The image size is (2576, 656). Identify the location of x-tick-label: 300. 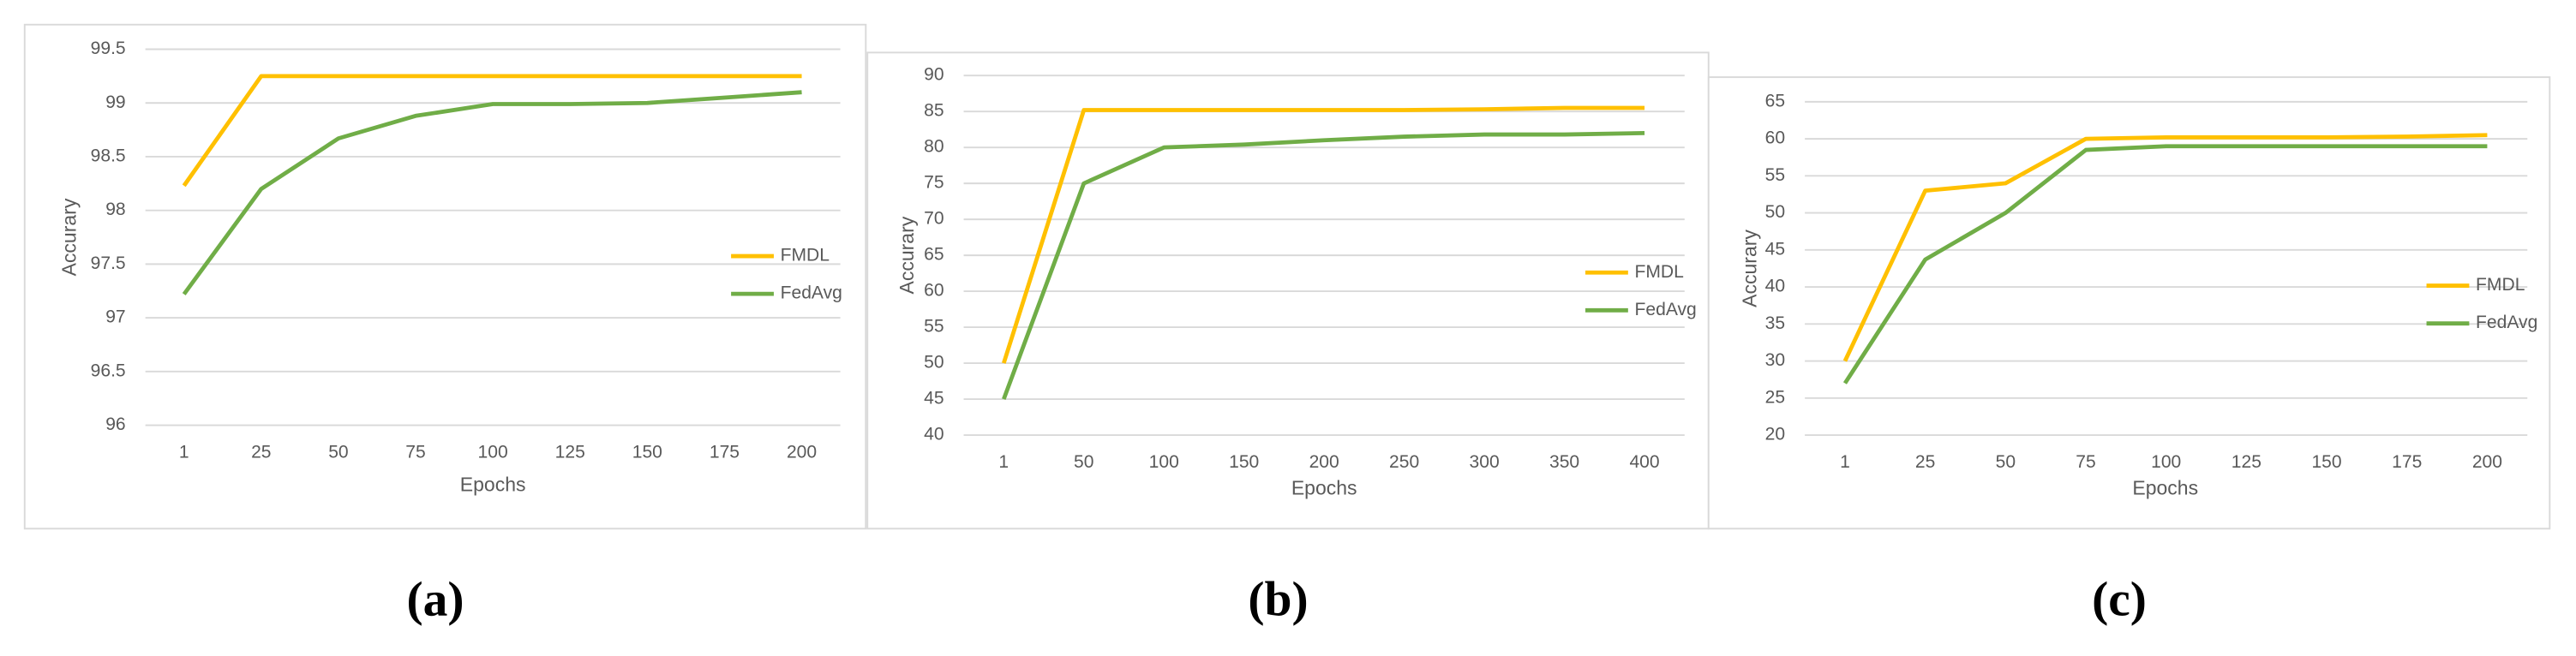
(1485, 462).